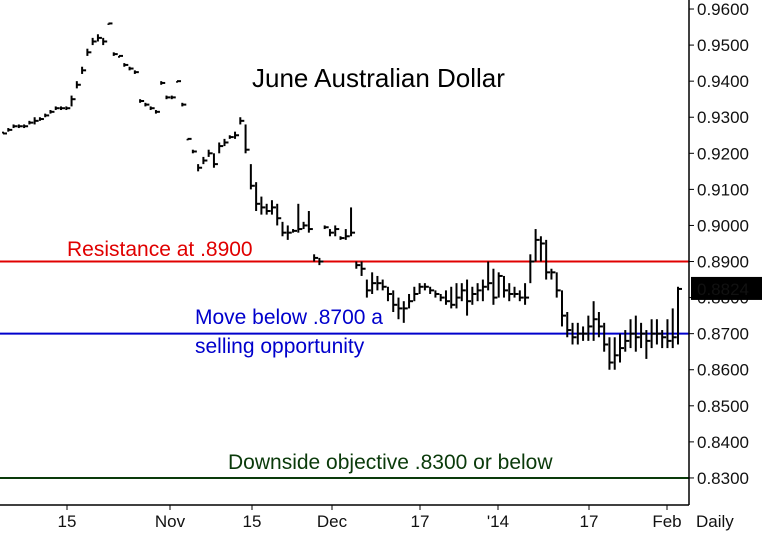 This screenshot has height=537, width=763. What do you see at coordinates (723, 189) in the screenshot?
I see `y-tick-label: 0.9100` at bounding box center [723, 189].